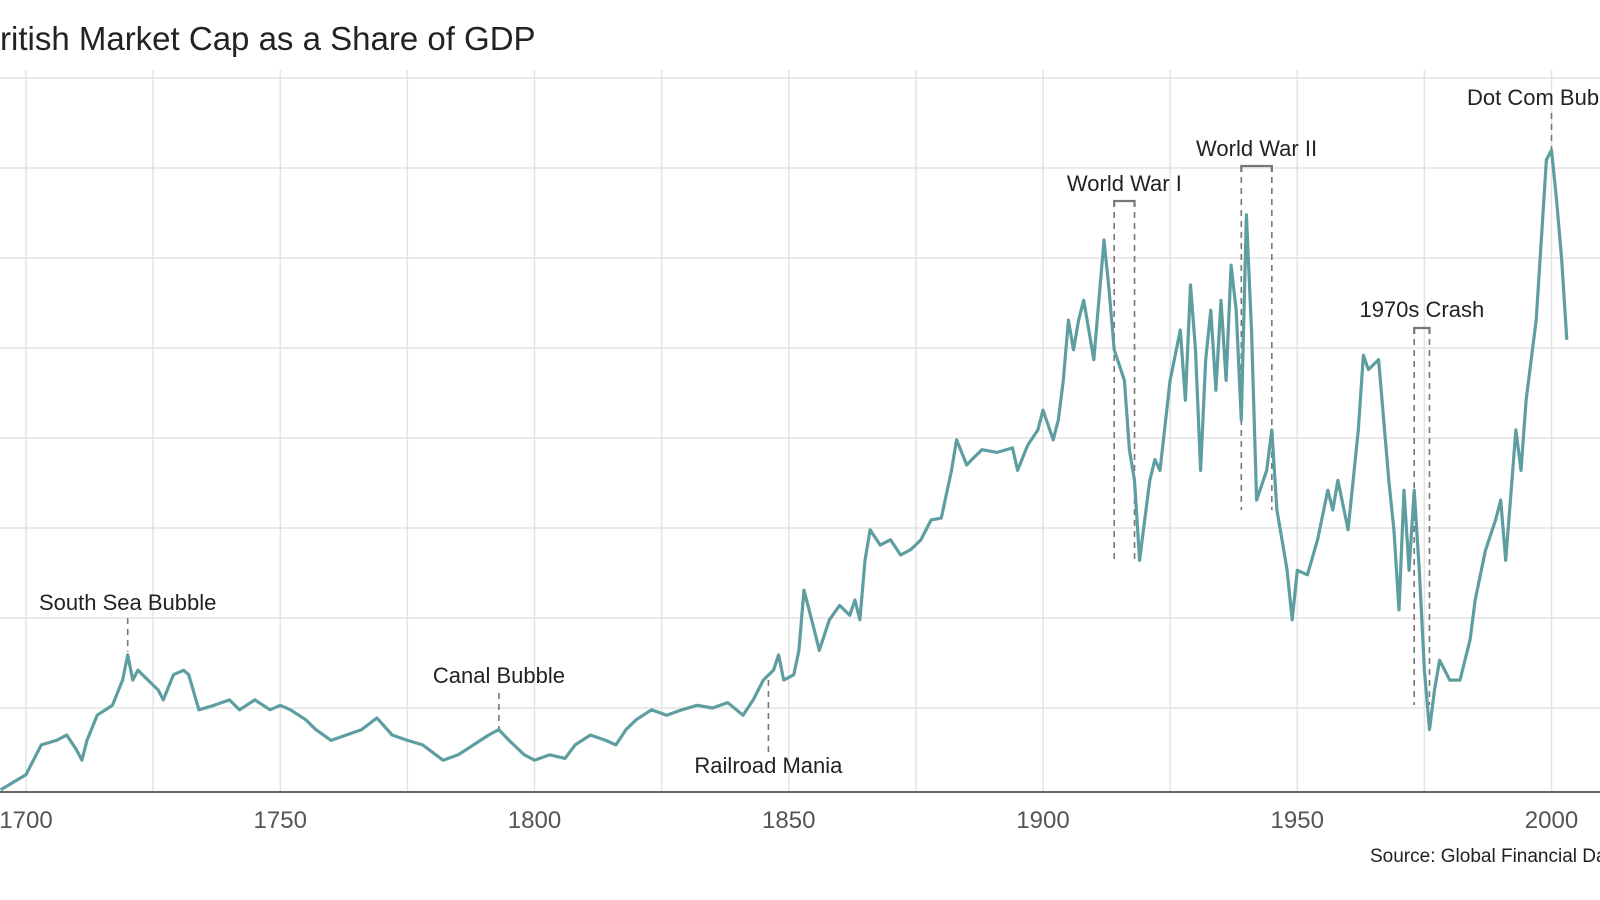 Image resolution: width=1600 pixels, height=900 pixels. I want to click on annotation-1970s-crash: 1970s Crash, so click(1421, 501).